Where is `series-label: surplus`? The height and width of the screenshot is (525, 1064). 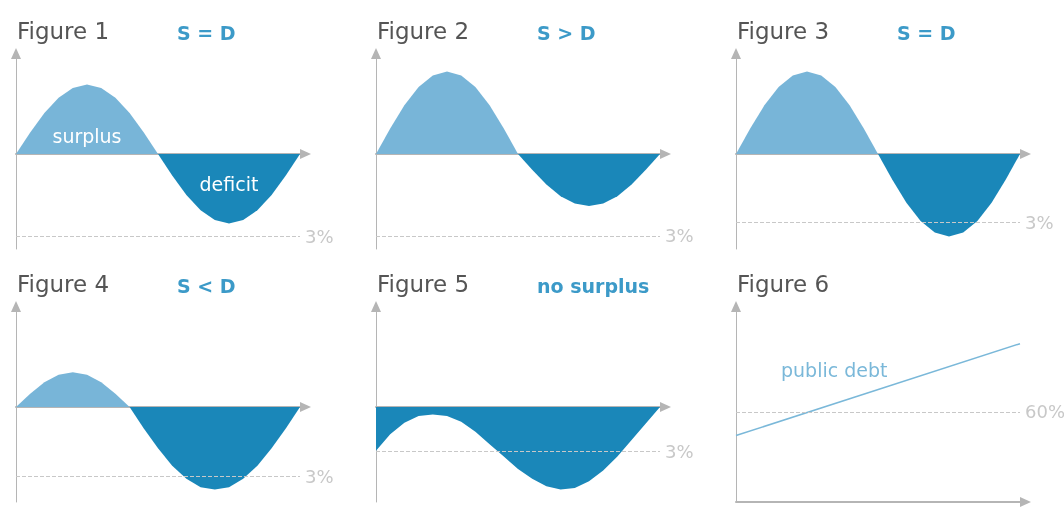
series-label: surplus is located at coordinates (87, 136).